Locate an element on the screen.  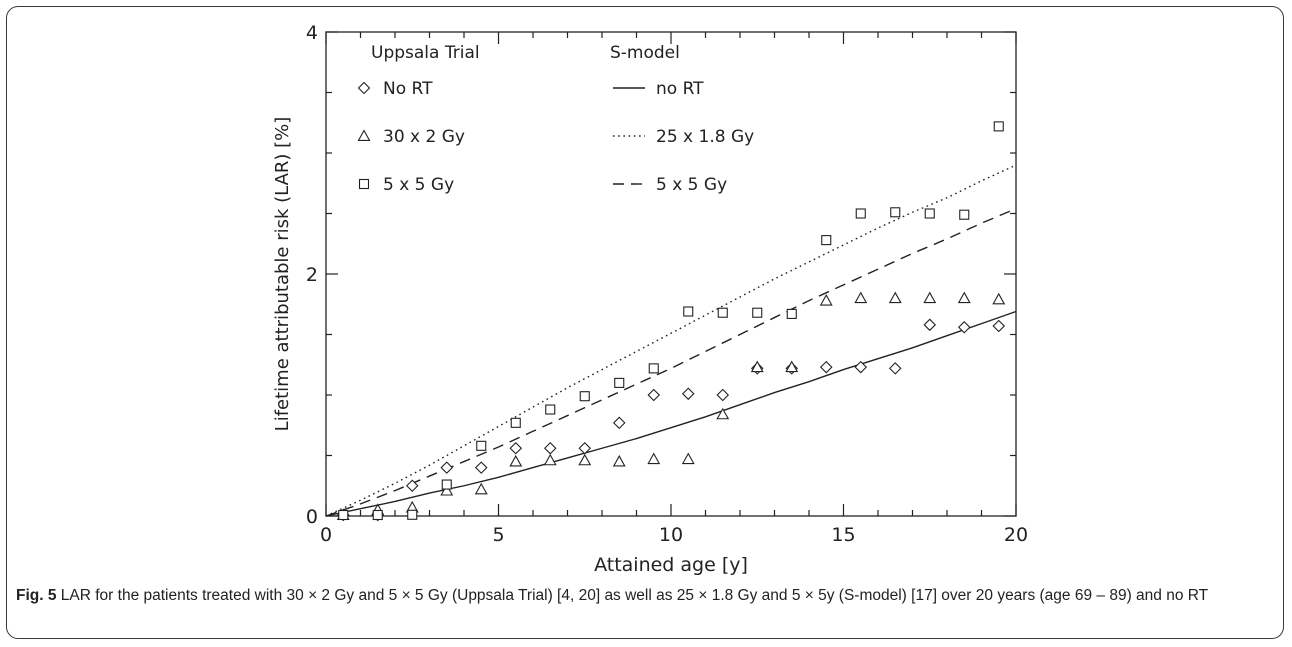
legend-header-model: S-model is located at coordinates (645, 53).